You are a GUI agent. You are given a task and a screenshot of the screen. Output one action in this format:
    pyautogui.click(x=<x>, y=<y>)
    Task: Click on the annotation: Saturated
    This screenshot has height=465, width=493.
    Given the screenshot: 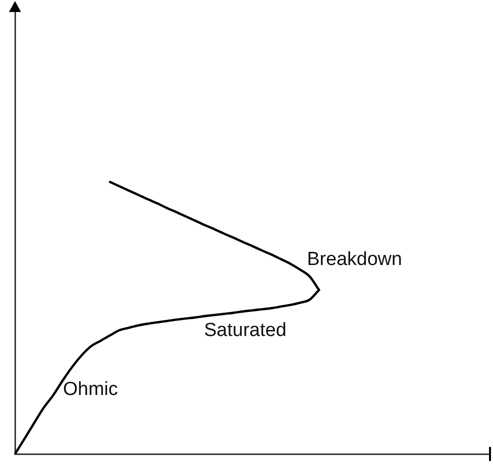 What is the action you would take?
    pyautogui.click(x=245, y=331)
    